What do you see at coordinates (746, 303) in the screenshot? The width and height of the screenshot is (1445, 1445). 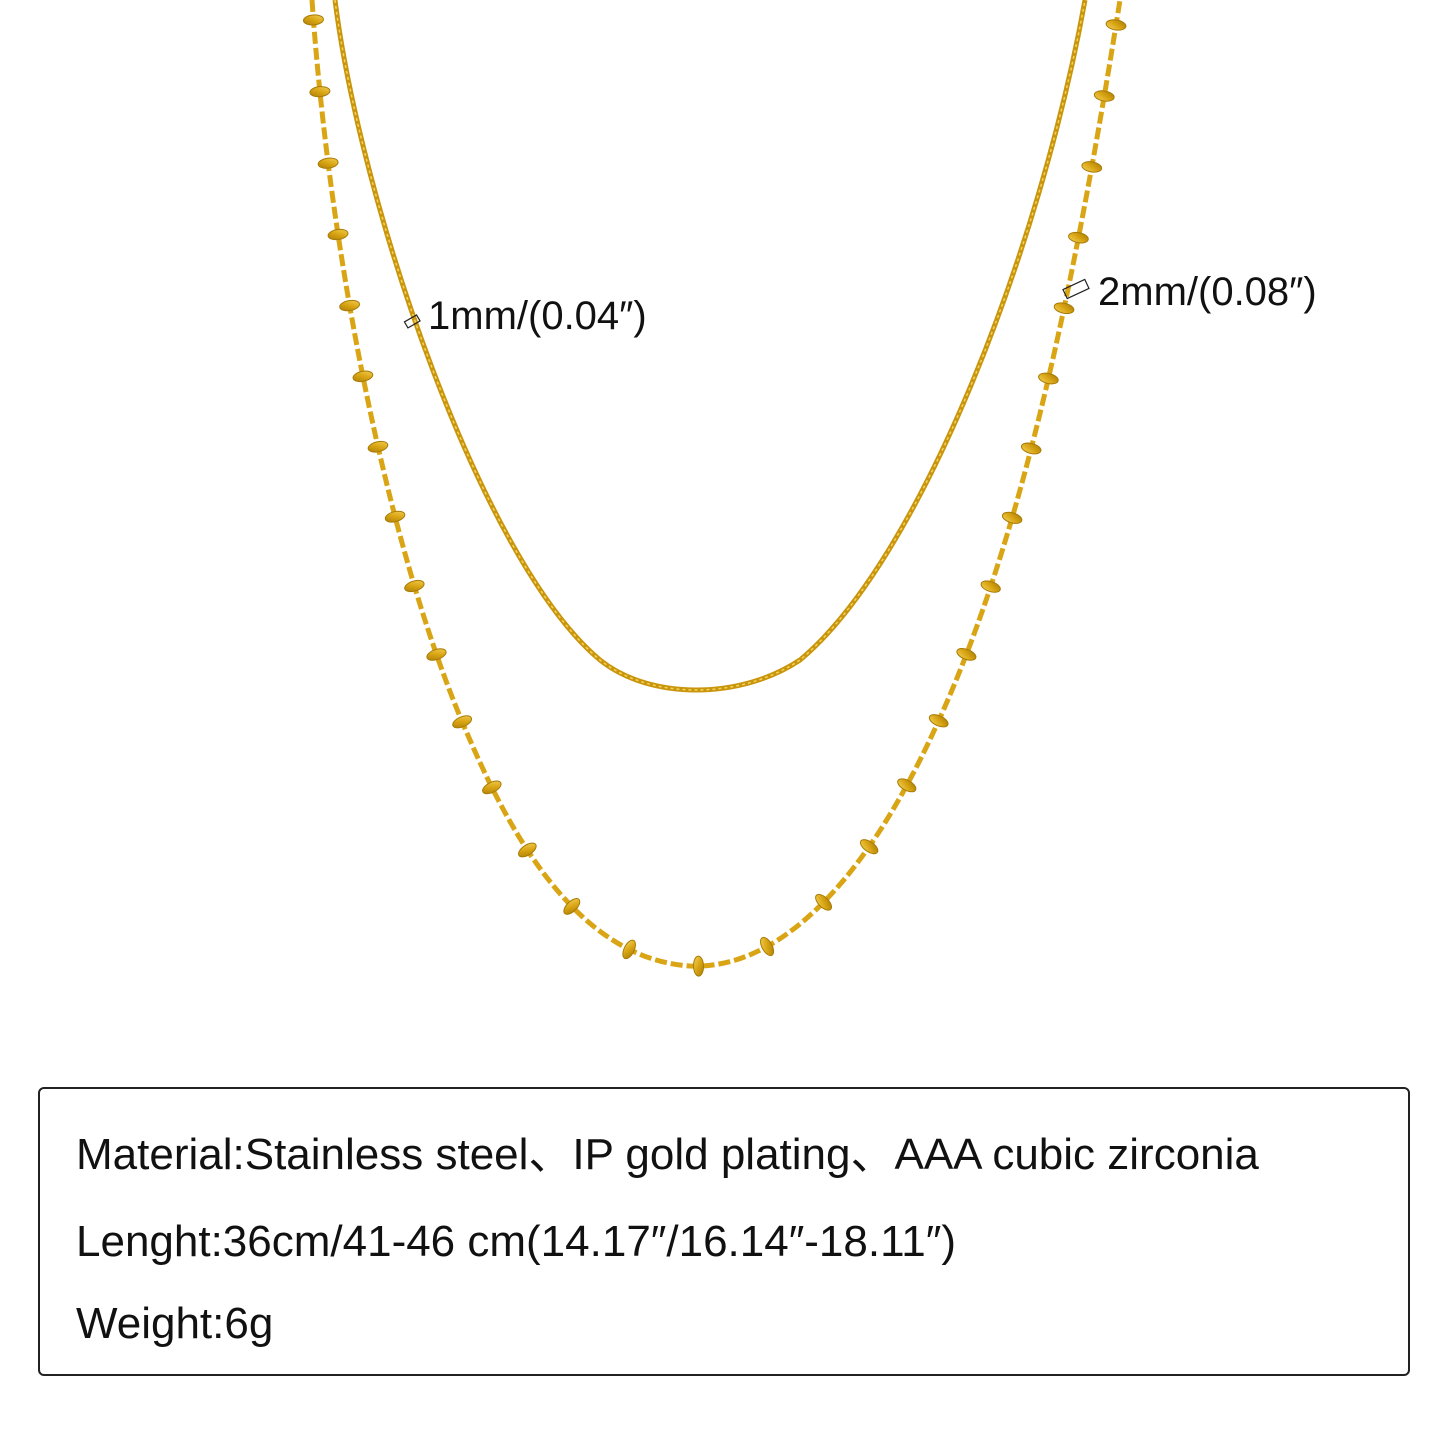 I see `width-marker-icon` at bounding box center [746, 303].